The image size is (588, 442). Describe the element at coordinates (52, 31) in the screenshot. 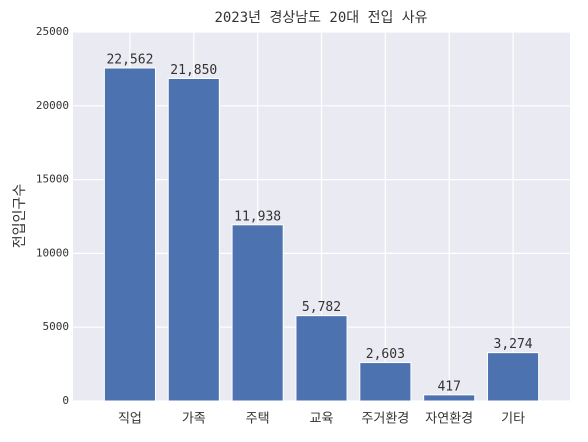

I see `y-tick-label: 25000` at that location.